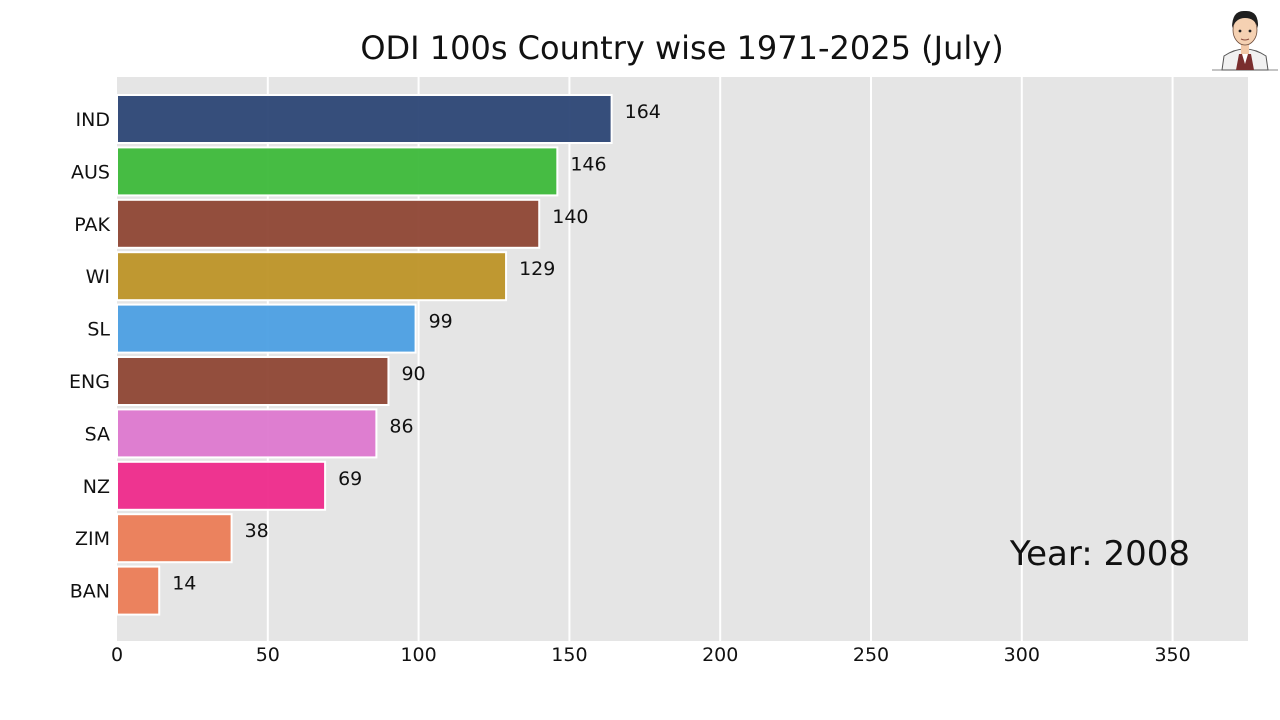  Describe the element at coordinates (871, 655) in the screenshot. I see `x-tick-label: 250` at that location.